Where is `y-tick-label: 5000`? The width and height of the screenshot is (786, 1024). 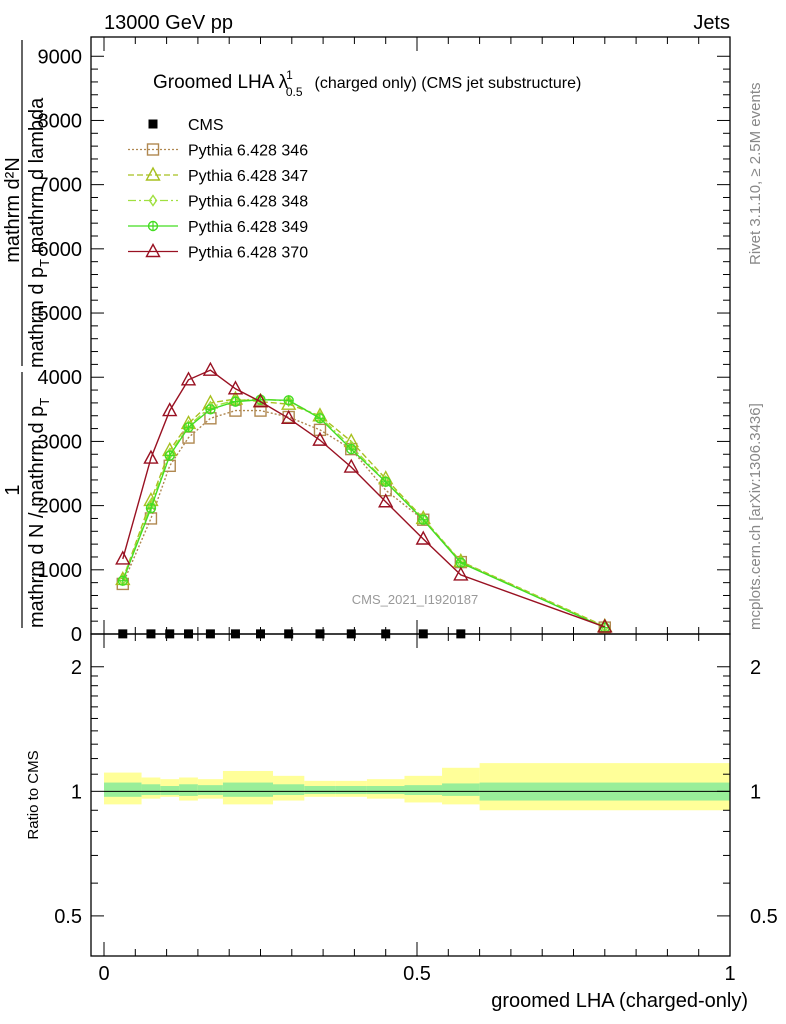 y-tick-label: 5000 is located at coordinates (60, 314).